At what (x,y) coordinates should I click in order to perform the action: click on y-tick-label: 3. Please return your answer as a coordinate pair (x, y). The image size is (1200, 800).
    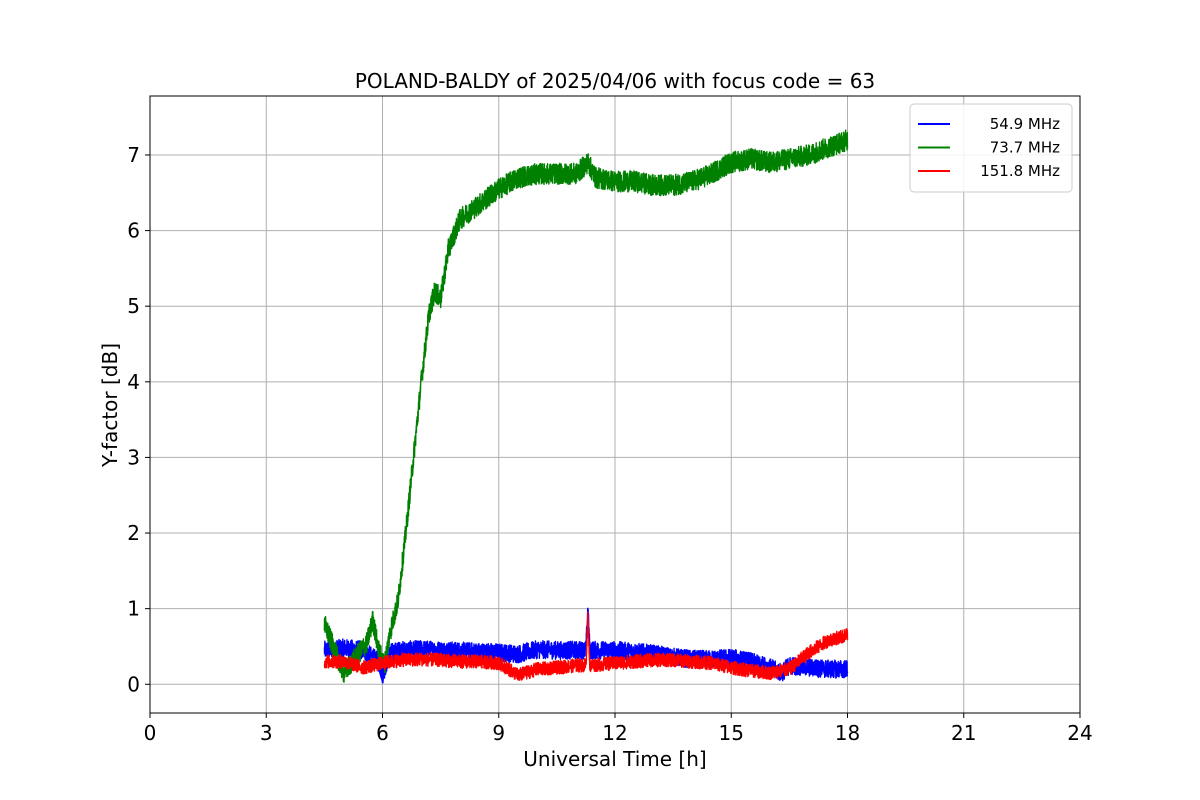
    Looking at the image, I should click on (133, 457).